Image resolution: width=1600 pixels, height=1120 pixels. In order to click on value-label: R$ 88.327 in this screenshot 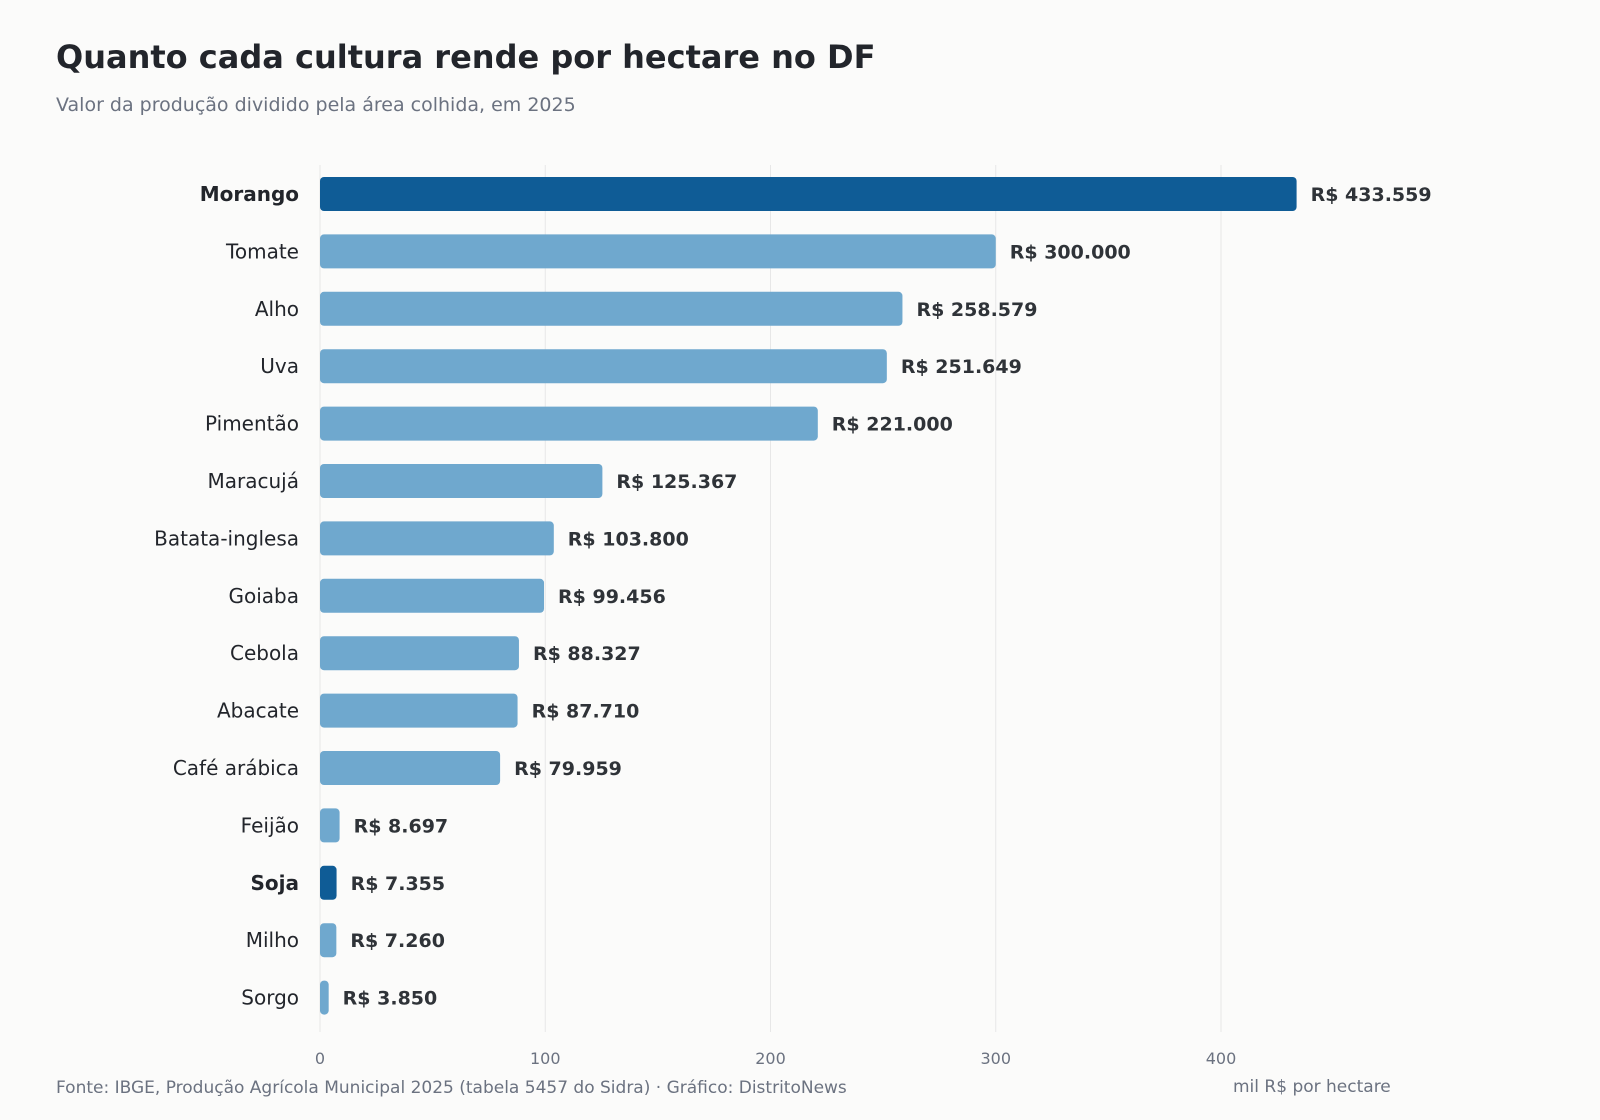, I will do `click(587, 654)`.